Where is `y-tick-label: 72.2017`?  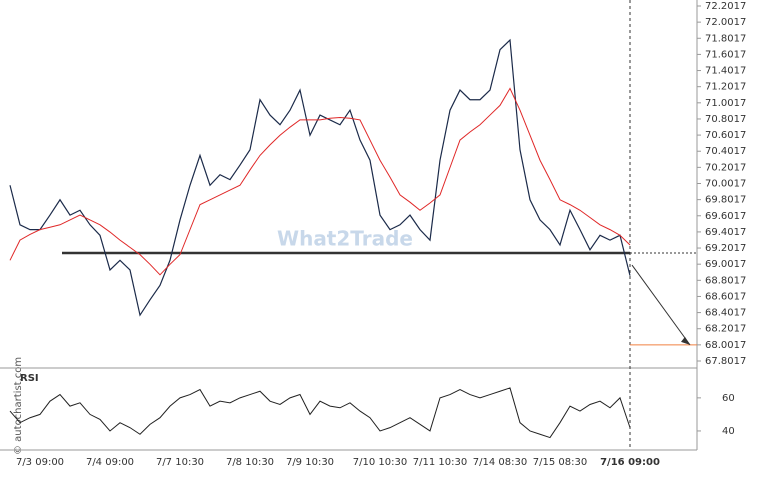
y-tick-label: 72.2017 is located at coordinates (725, 6).